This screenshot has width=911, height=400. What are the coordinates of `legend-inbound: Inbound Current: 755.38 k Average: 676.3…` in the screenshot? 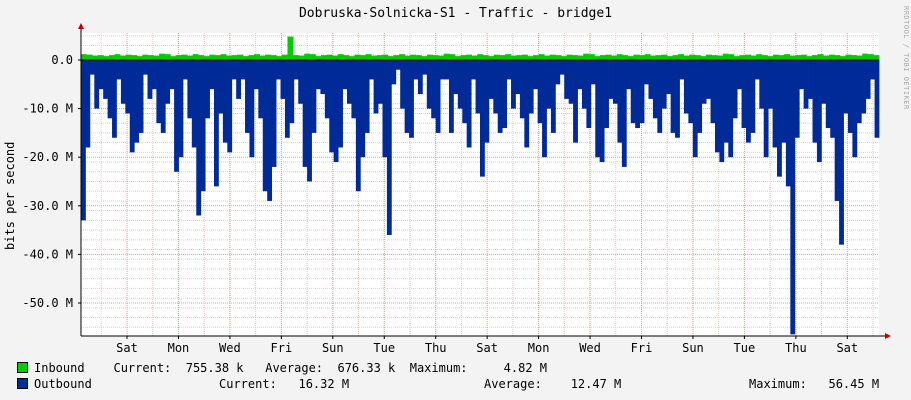 It's located at (282, 368).